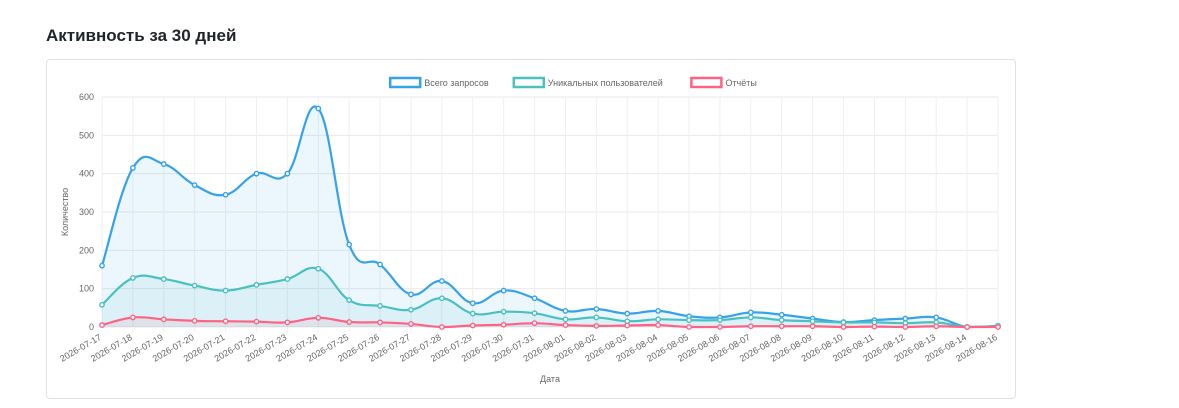 The height and width of the screenshot is (408, 1179). What do you see at coordinates (86, 97) in the screenshot?
I see `y-tick-label: 600` at bounding box center [86, 97].